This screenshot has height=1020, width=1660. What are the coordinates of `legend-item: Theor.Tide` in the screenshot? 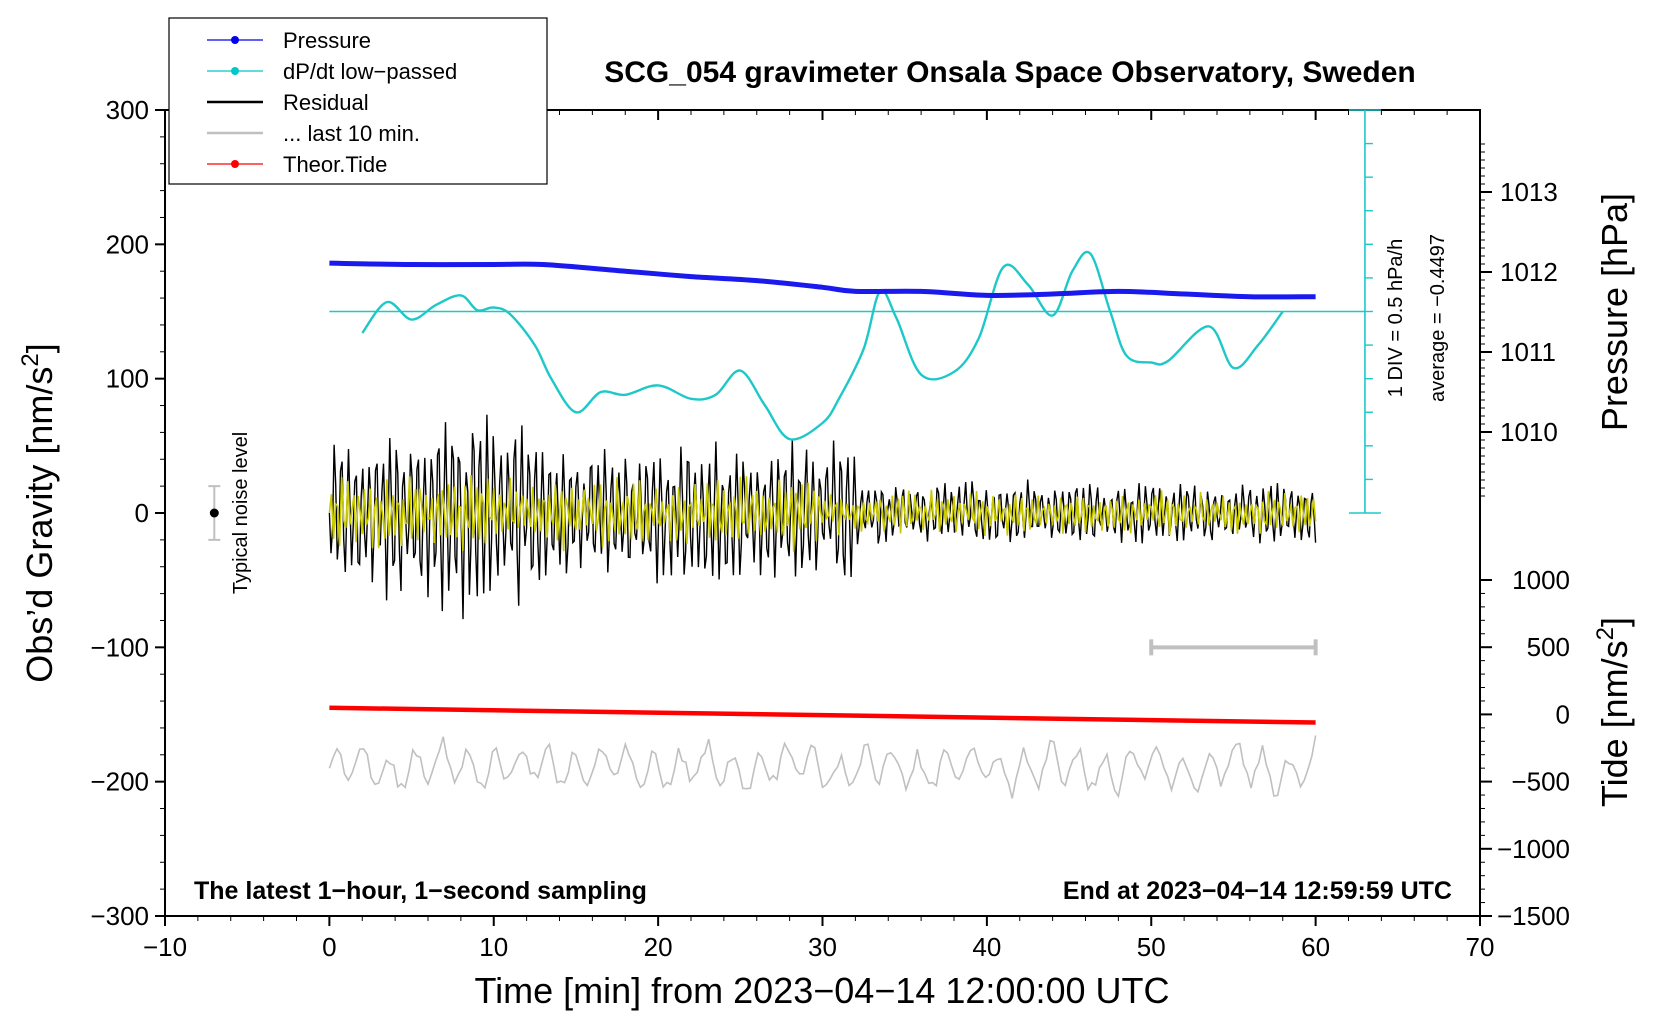 It's located at (297, 164).